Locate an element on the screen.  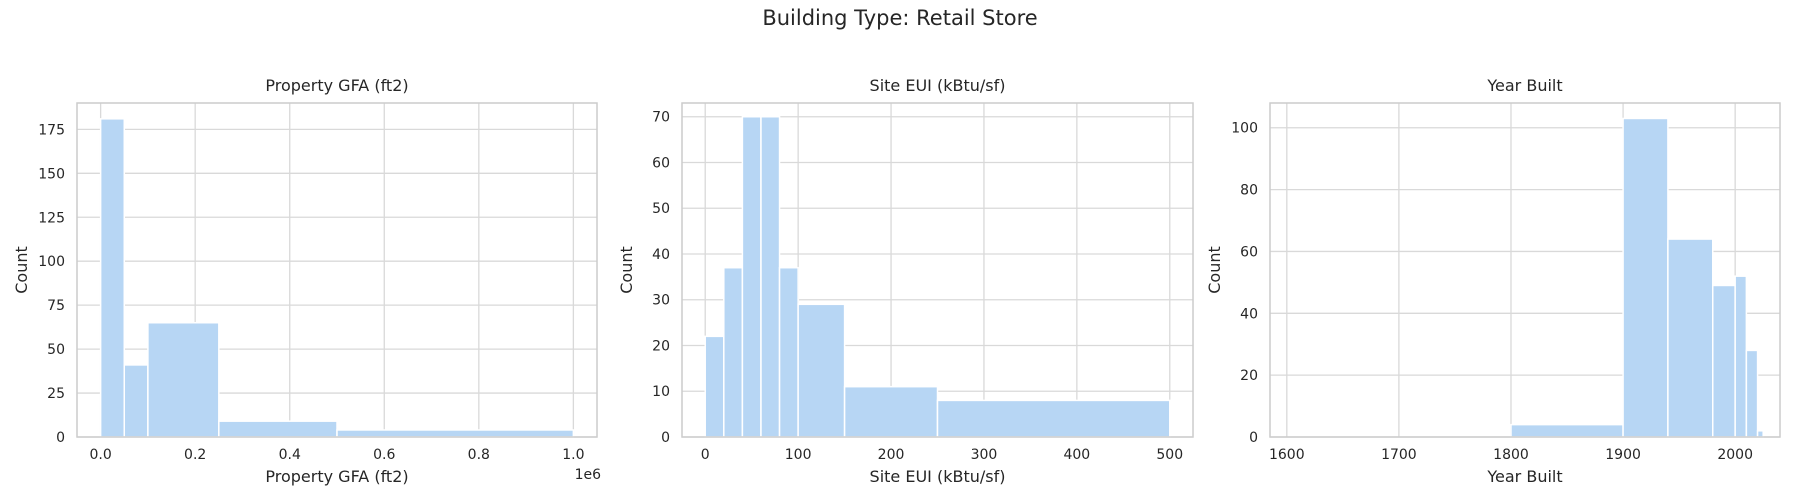
x-tick-label: 0.8 is located at coordinates (479, 455).